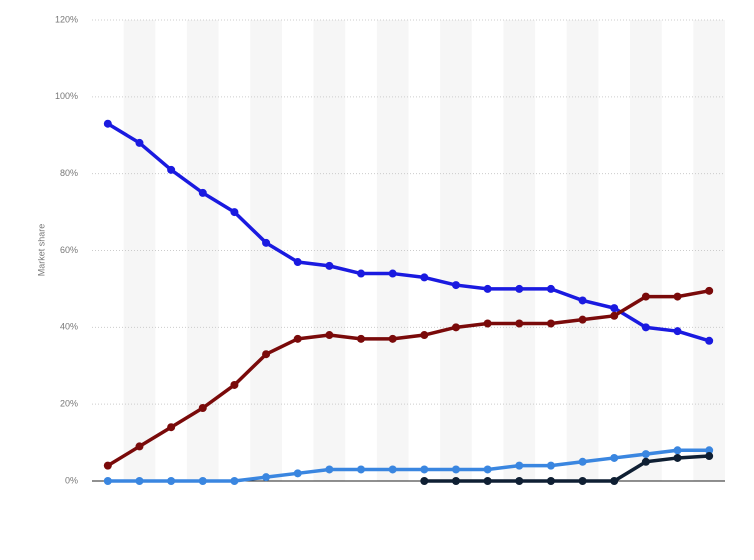  Describe the element at coordinates (69, 250) in the screenshot. I see `y-tick-label: 60%` at that location.